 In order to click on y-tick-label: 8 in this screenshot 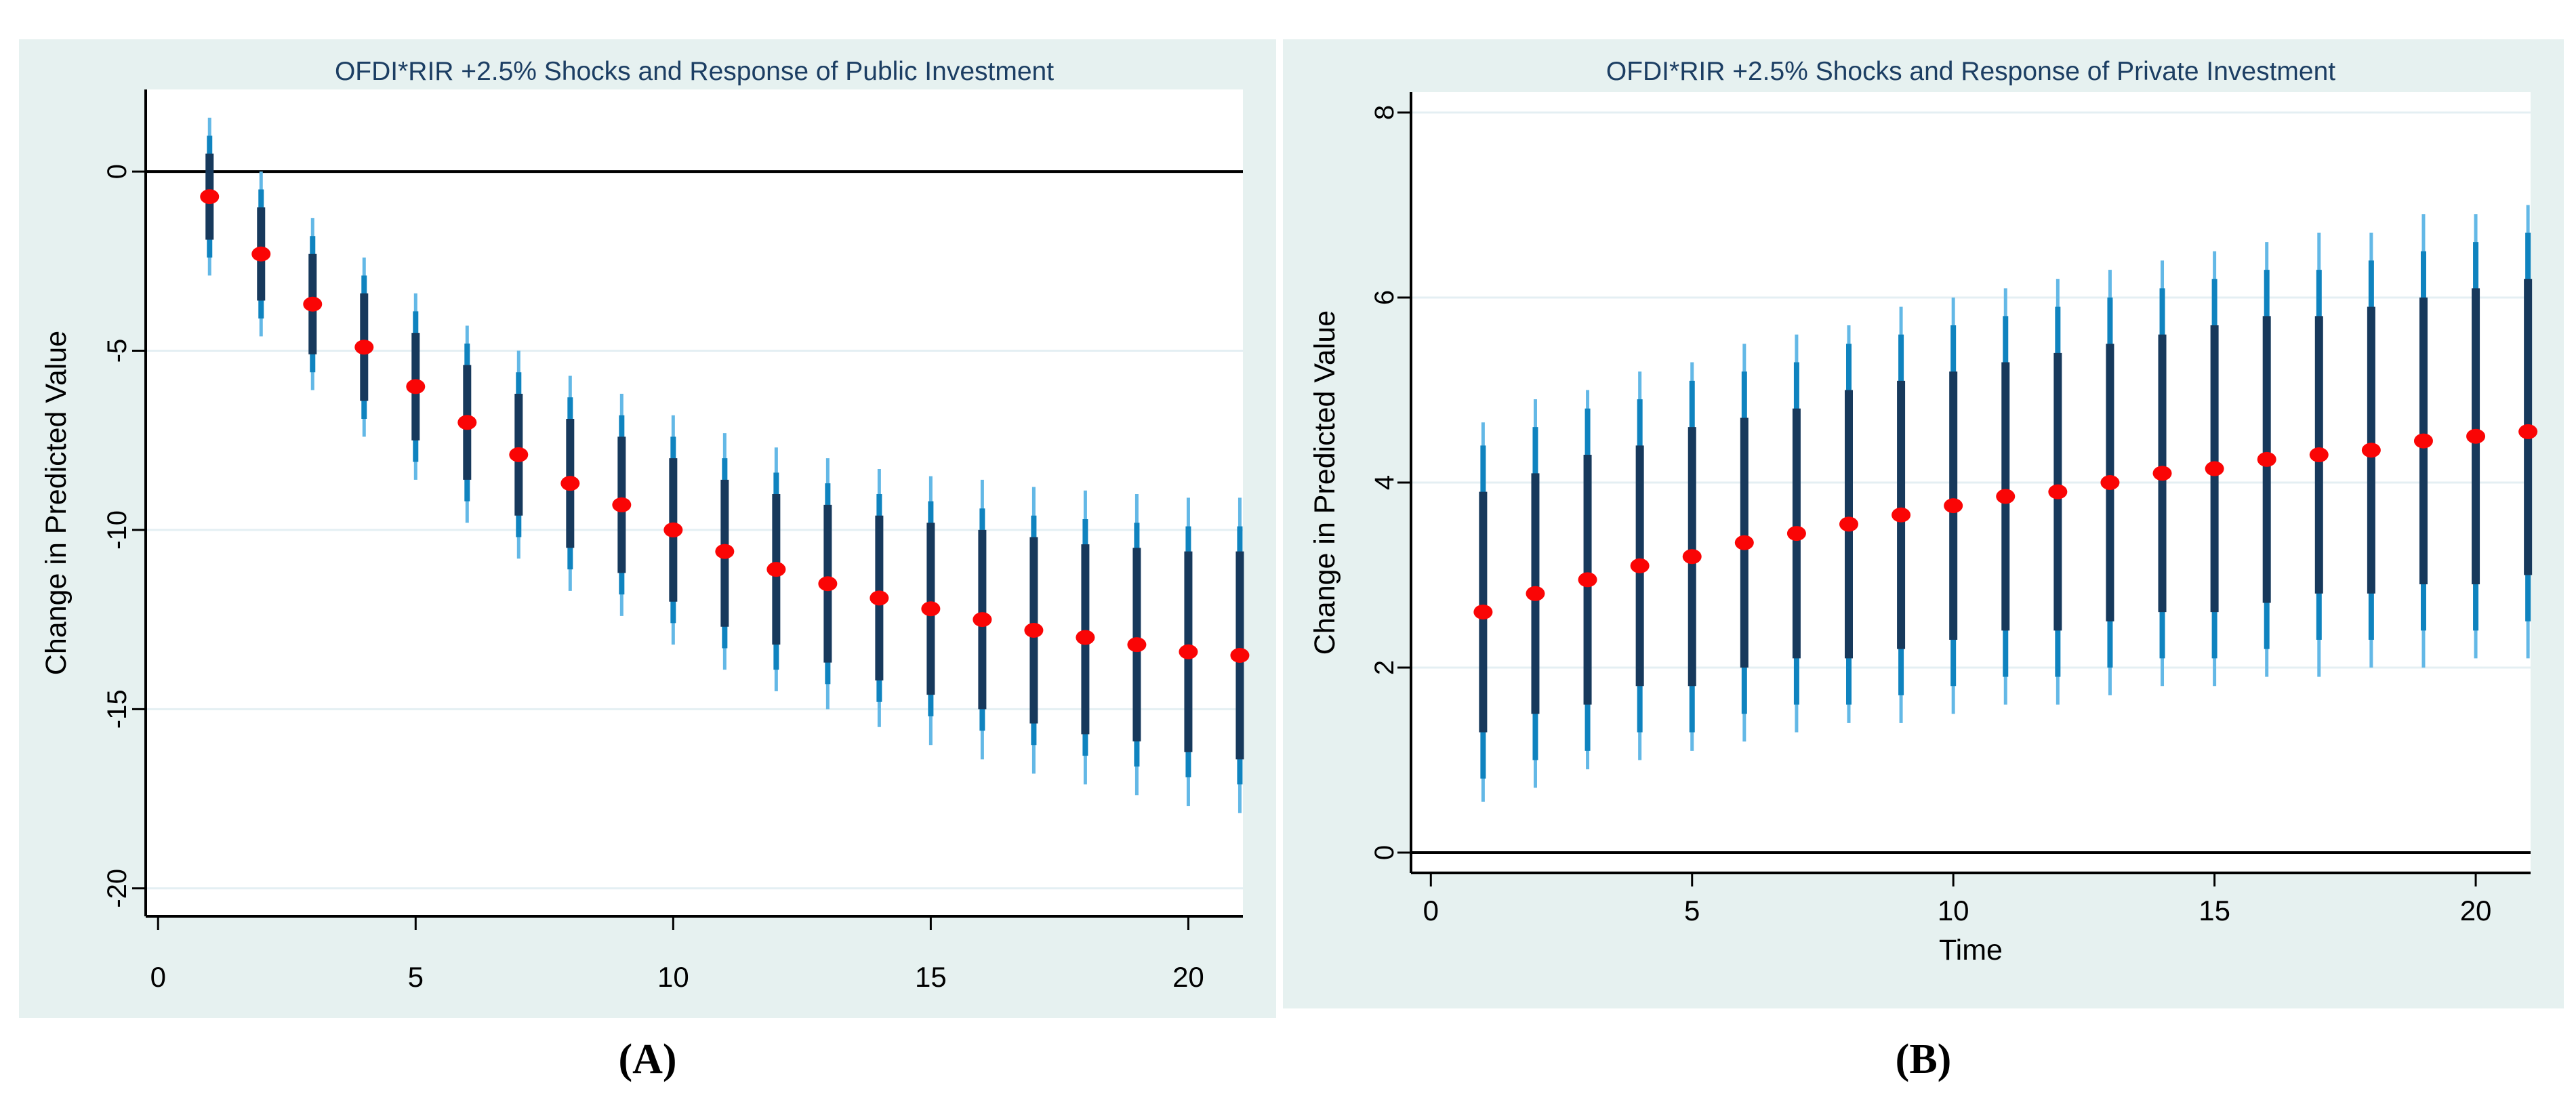, I will do `click(1385, 113)`.